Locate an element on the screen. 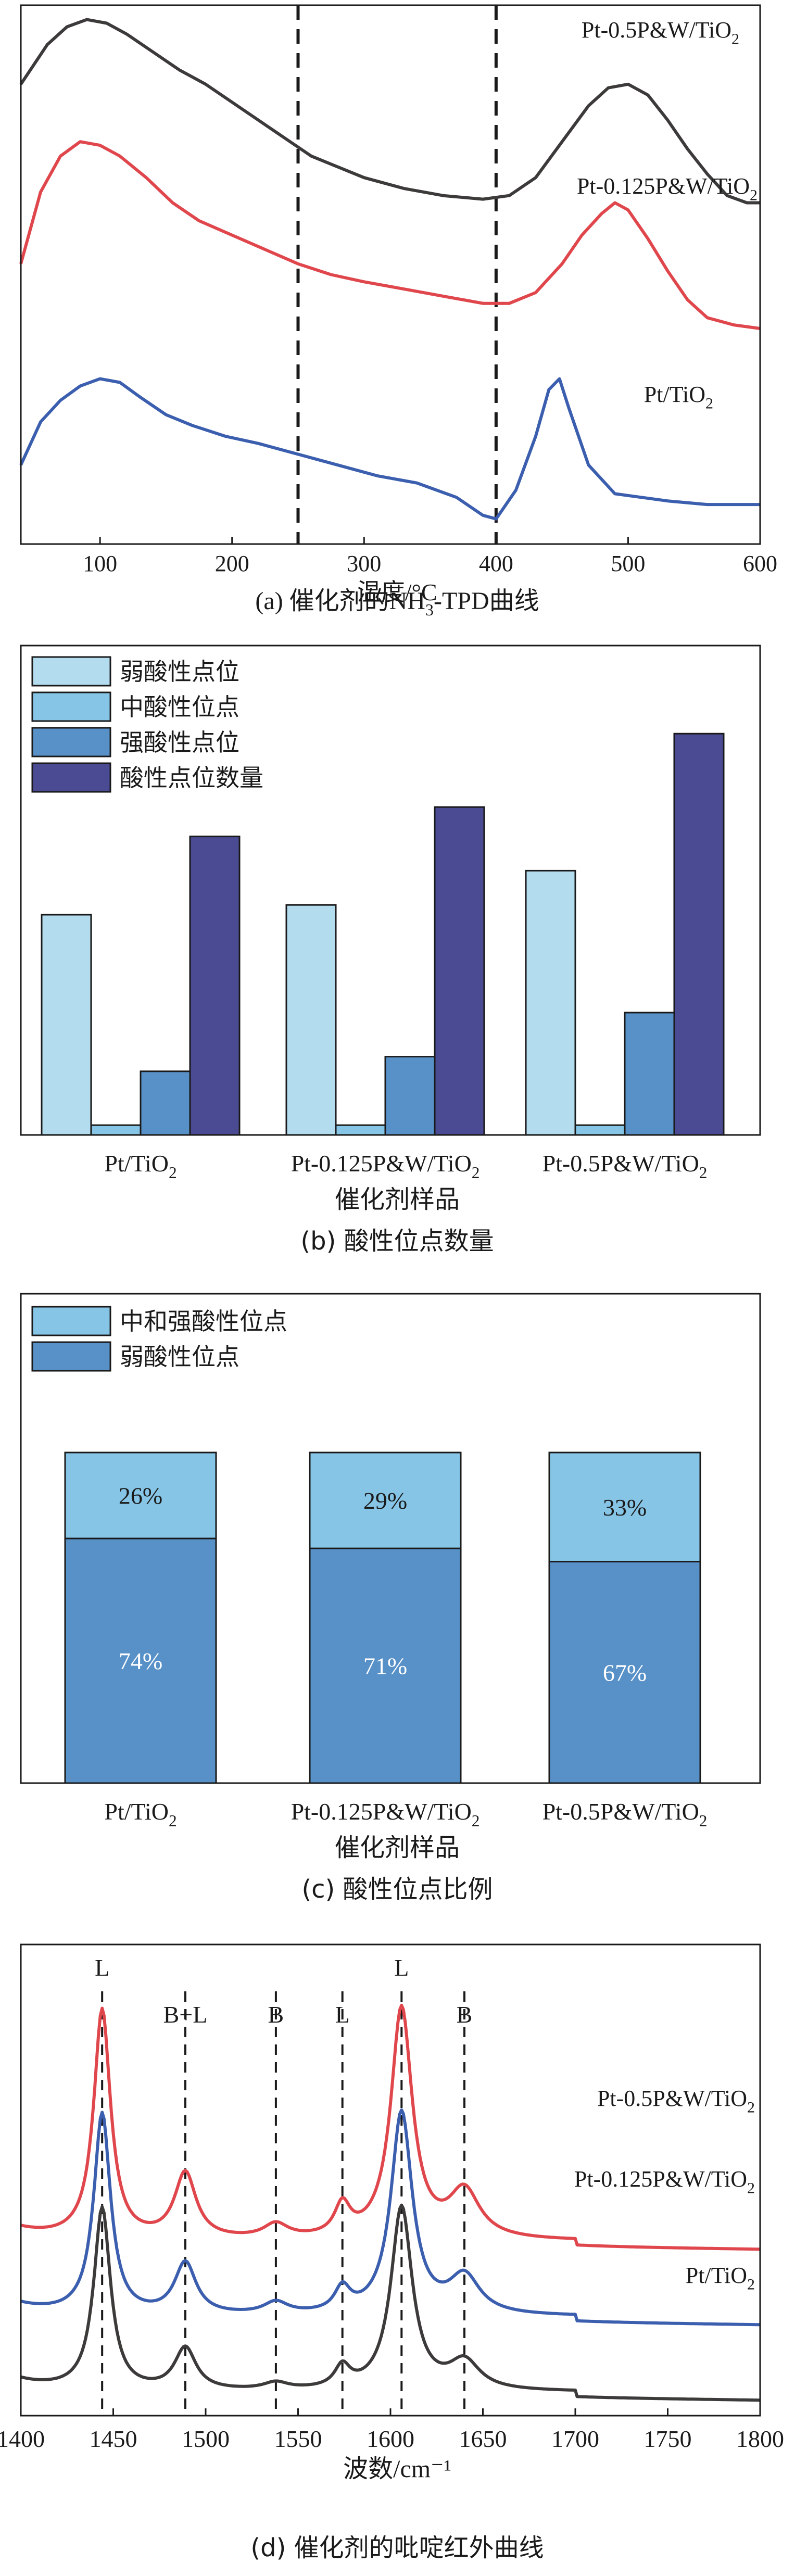 The image size is (795, 2576). strong-data-label: 33% is located at coordinates (625, 1507).